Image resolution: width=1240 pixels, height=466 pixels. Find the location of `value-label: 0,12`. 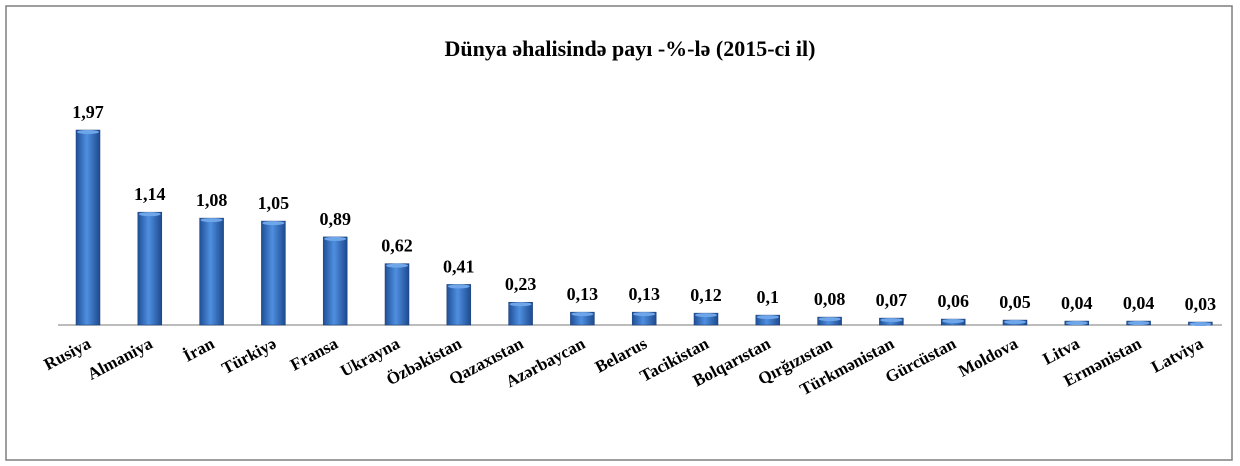

value-label: 0,12 is located at coordinates (706, 295).